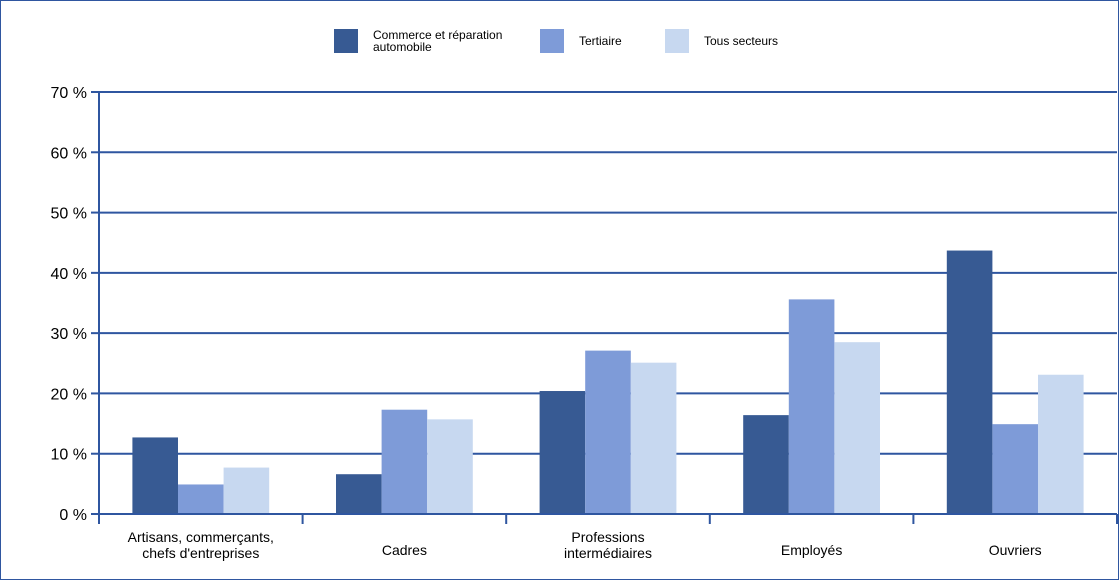  I want to click on category-label-line: intermédiaires, so click(608, 553).